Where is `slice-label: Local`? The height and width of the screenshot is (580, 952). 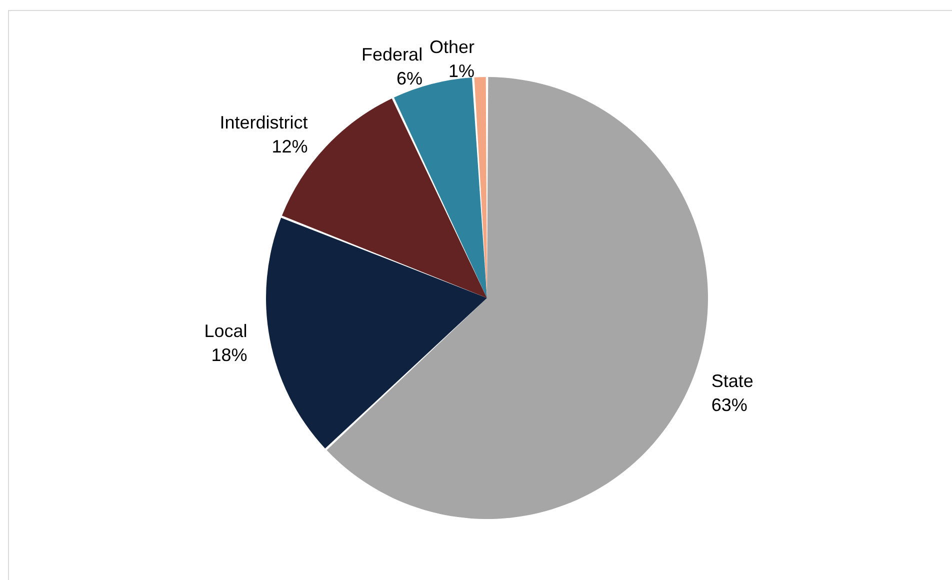 slice-label: Local is located at coordinates (226, 330).